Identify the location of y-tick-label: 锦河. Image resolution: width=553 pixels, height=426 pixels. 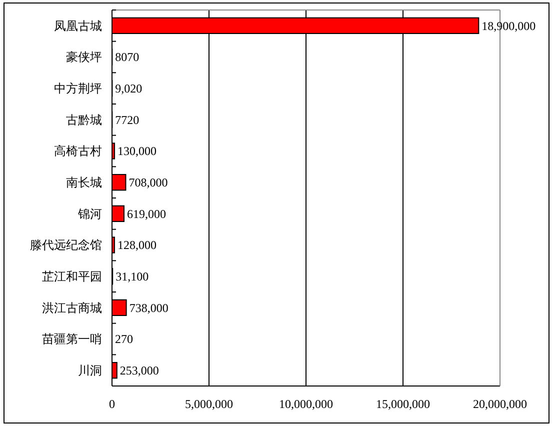
(89, 213).